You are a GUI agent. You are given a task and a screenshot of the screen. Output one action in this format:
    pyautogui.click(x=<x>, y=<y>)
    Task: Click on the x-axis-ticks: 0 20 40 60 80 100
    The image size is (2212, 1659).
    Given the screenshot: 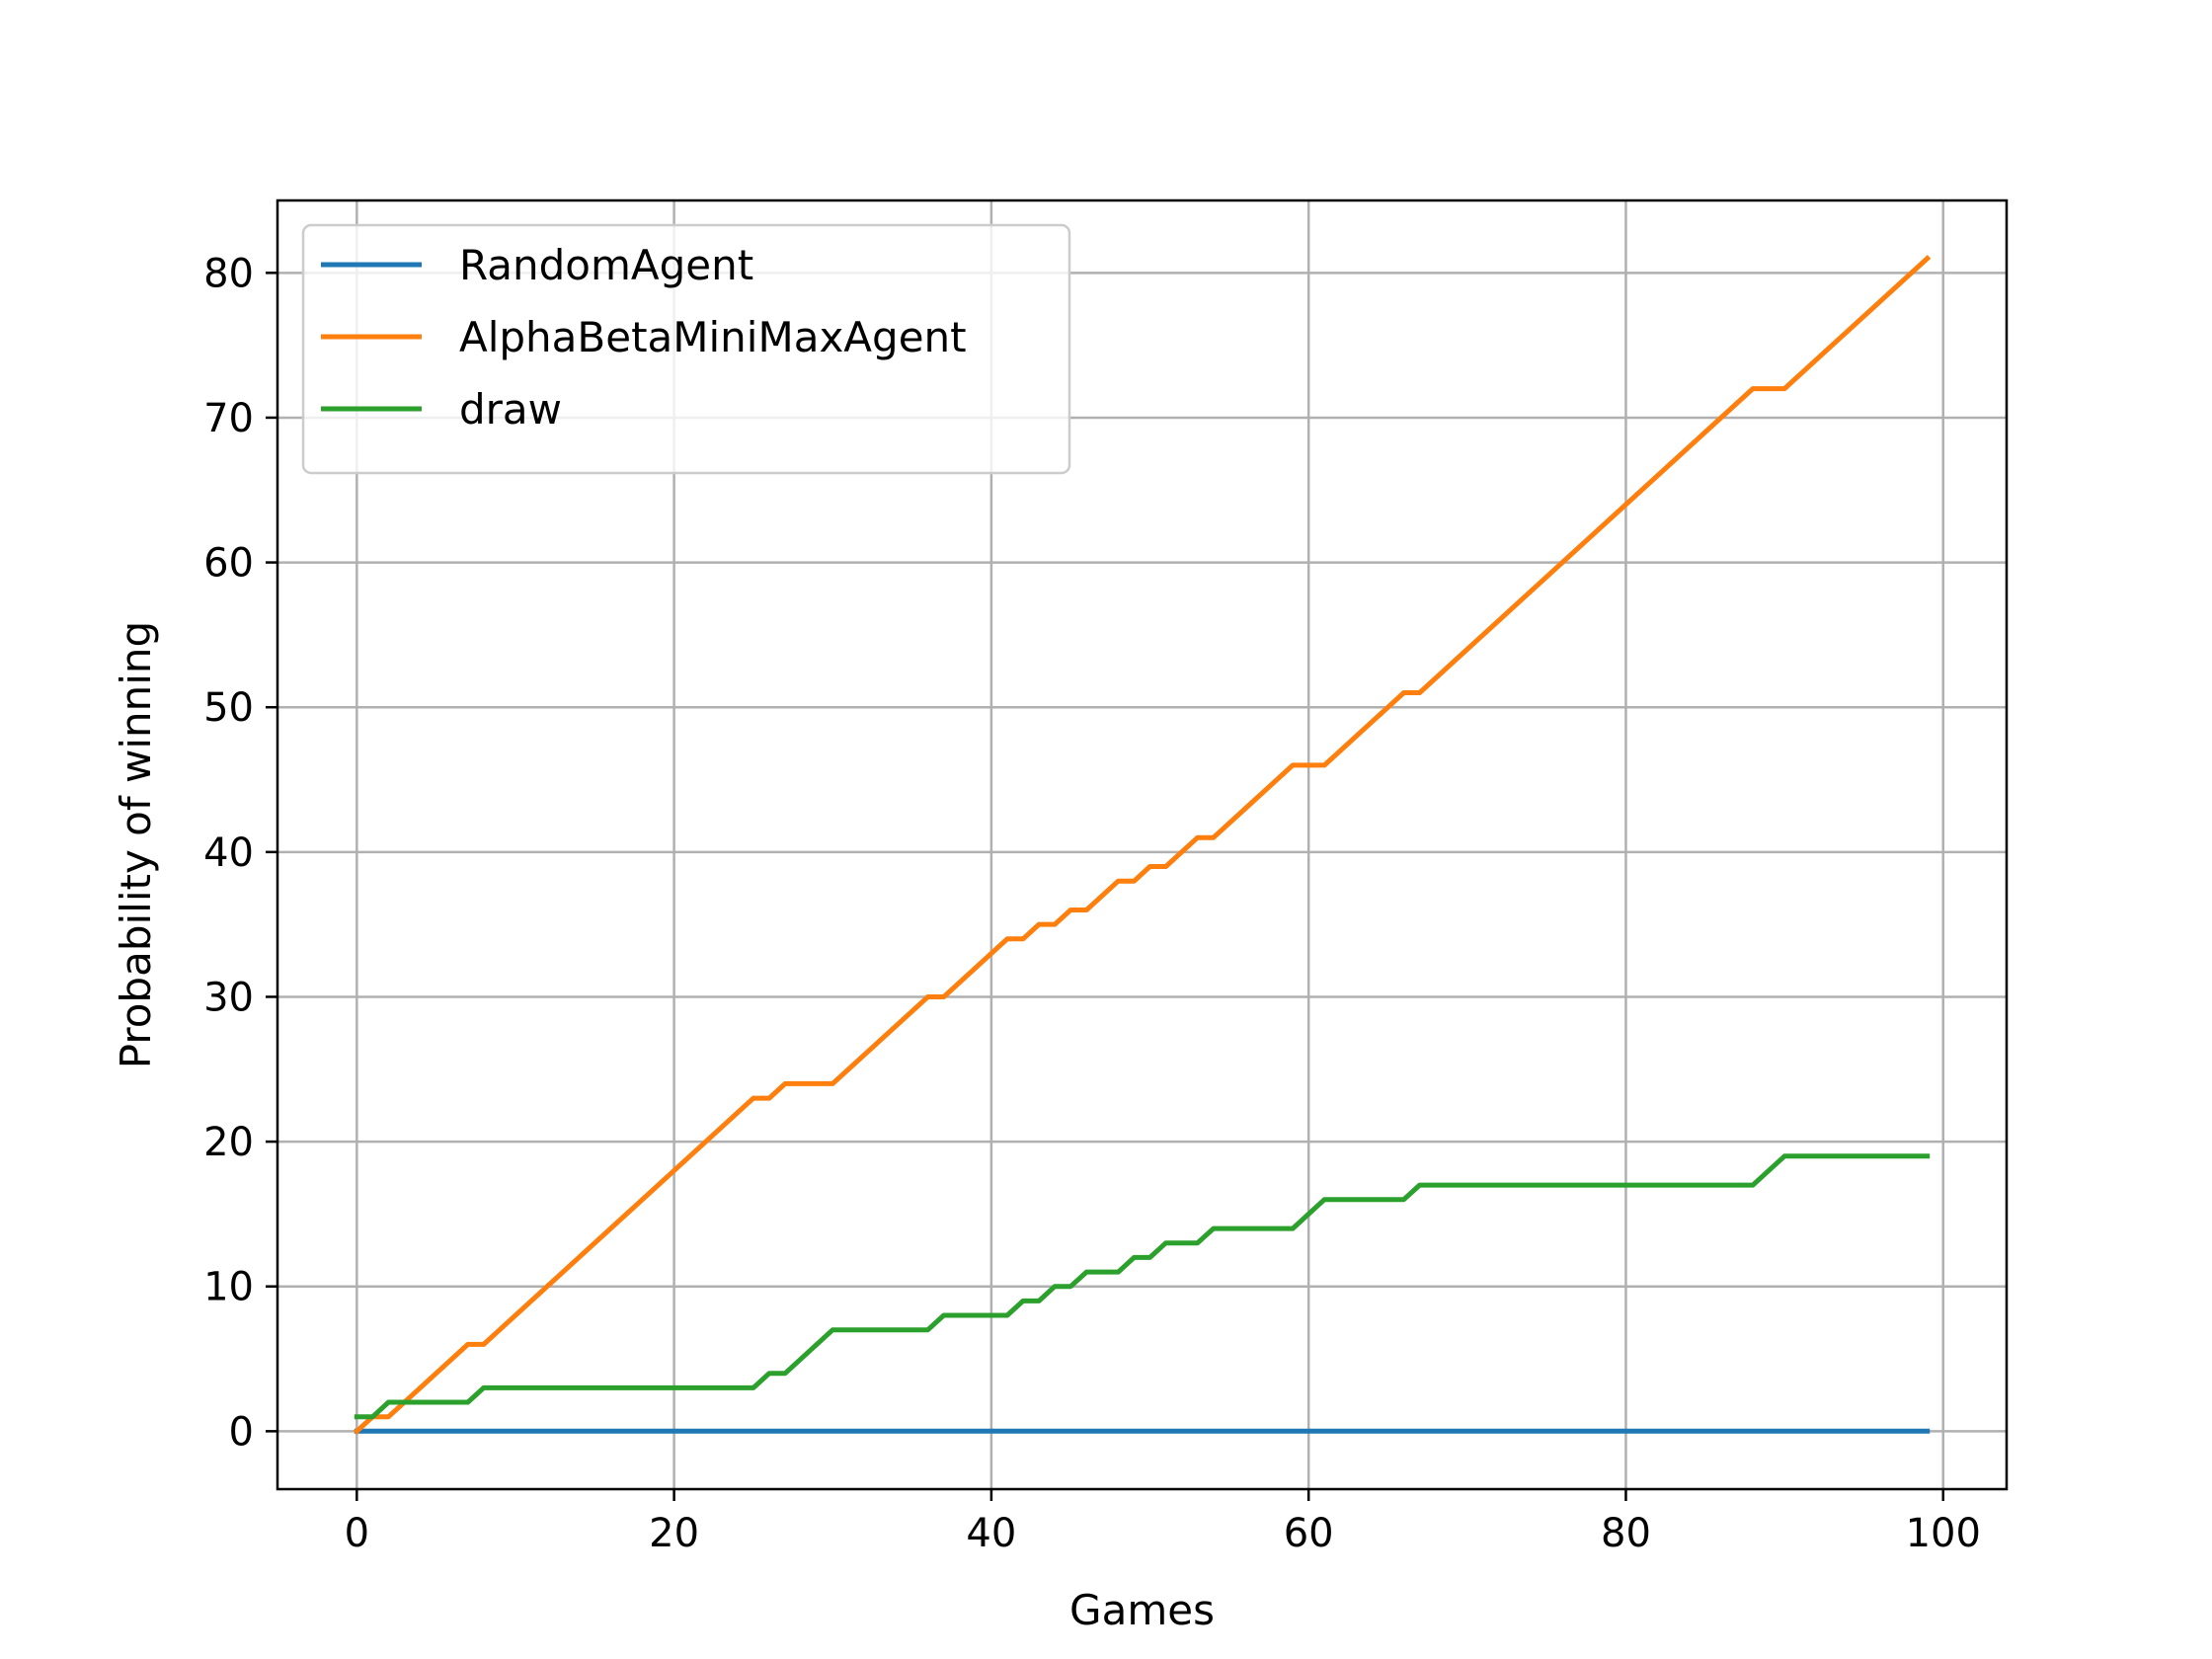 What is the action you would take?
    pyautogui.click(x=1163, y=1523)
    